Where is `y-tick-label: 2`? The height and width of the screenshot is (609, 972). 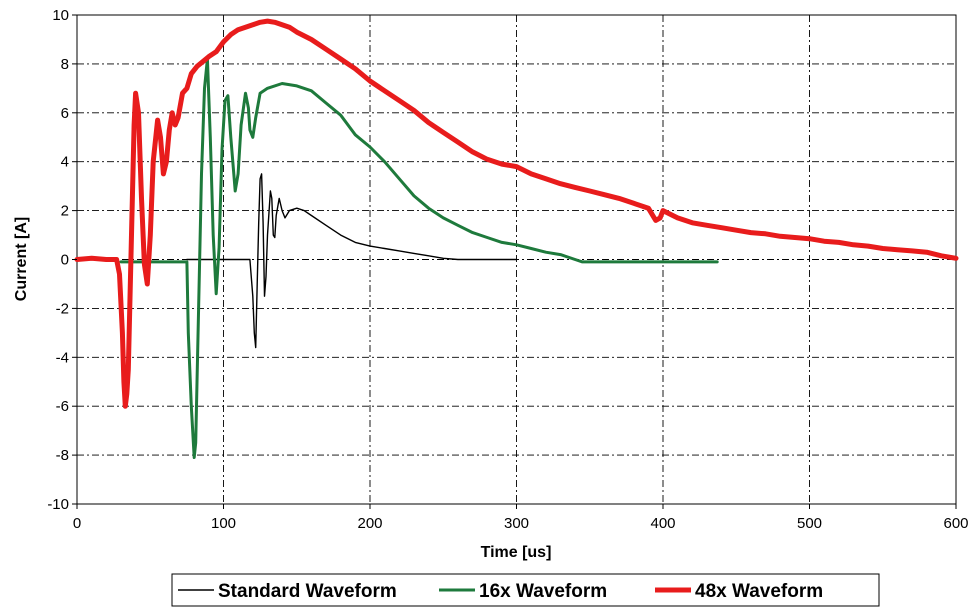
y-tick-label: 2 is located at coordinates (65, 211).